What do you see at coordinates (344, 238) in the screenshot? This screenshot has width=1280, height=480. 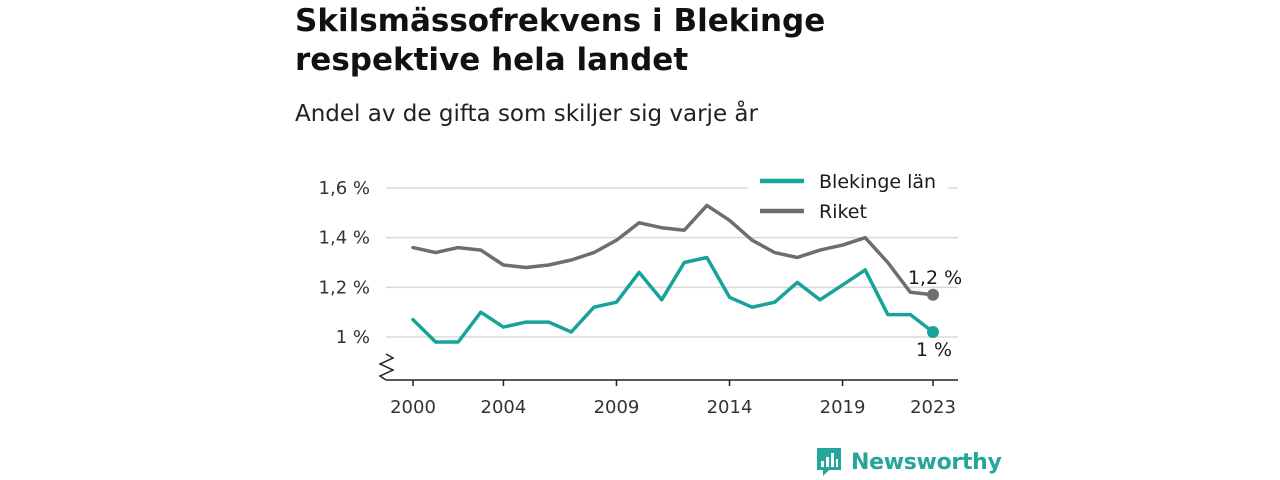 I see `y-tick-label: 1,4 %` at bounding box center [344, 238].